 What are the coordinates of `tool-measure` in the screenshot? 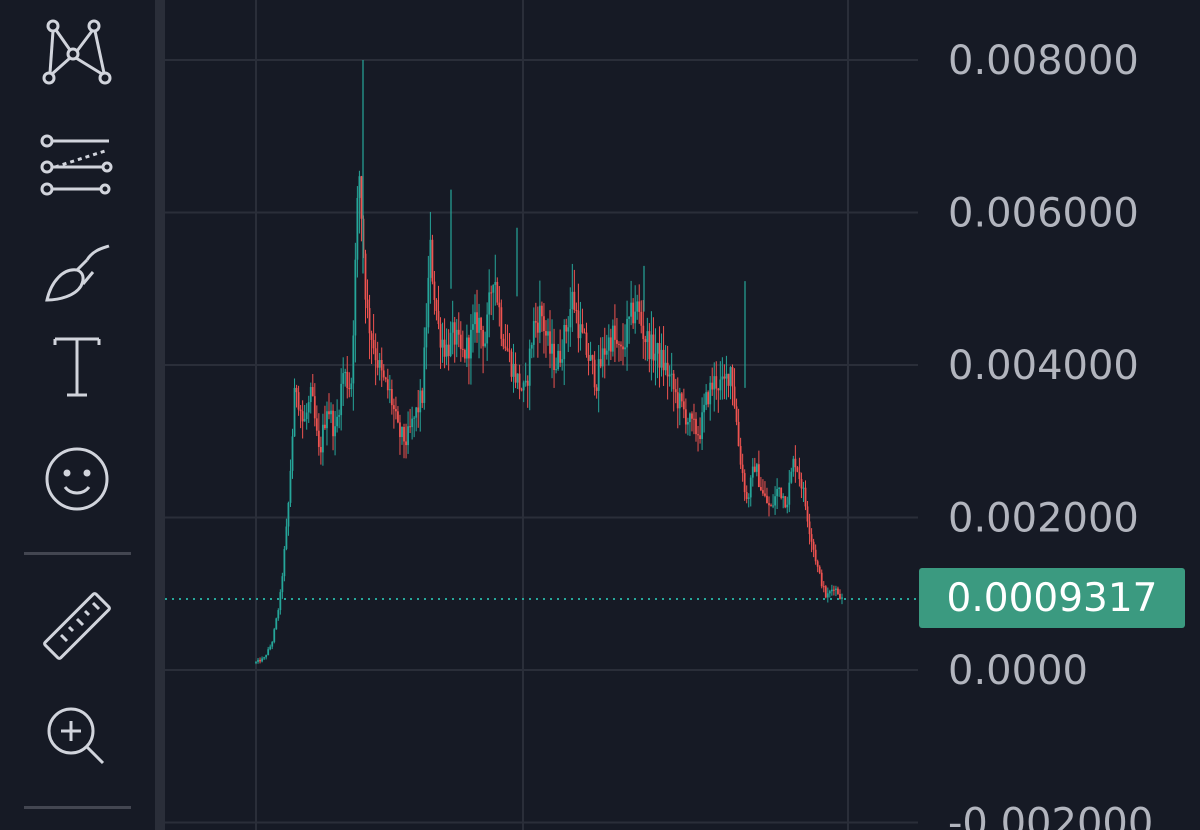 It's located at (77, 627).